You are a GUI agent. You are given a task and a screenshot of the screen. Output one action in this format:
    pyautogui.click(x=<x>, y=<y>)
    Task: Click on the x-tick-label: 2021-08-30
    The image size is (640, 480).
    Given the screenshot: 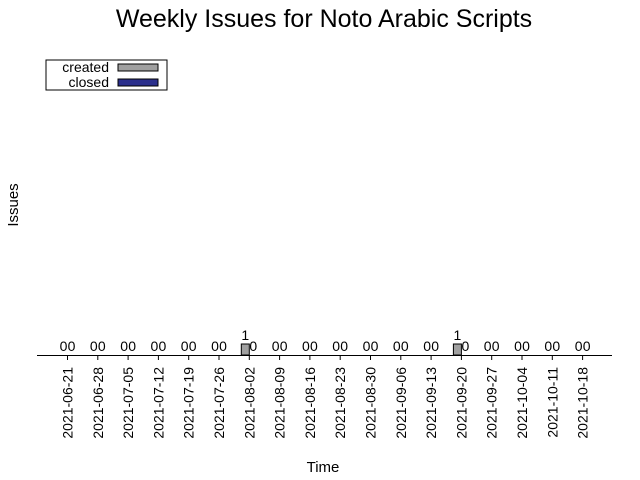 What is the action you would take?
    pyautogui.click(x=371, y=403)
    